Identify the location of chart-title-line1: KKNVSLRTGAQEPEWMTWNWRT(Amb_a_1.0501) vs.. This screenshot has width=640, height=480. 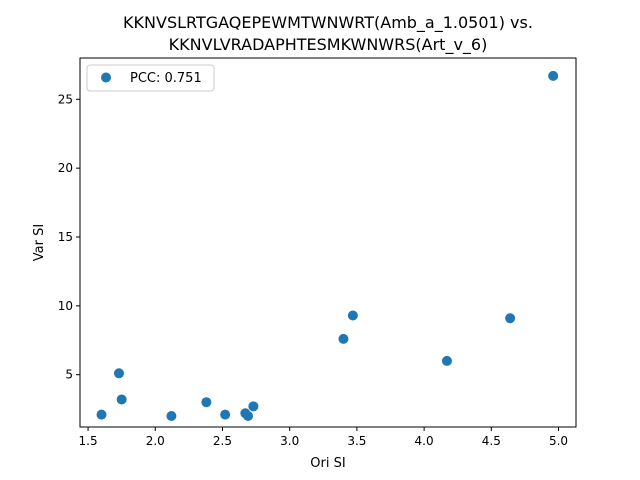
(328, 23).